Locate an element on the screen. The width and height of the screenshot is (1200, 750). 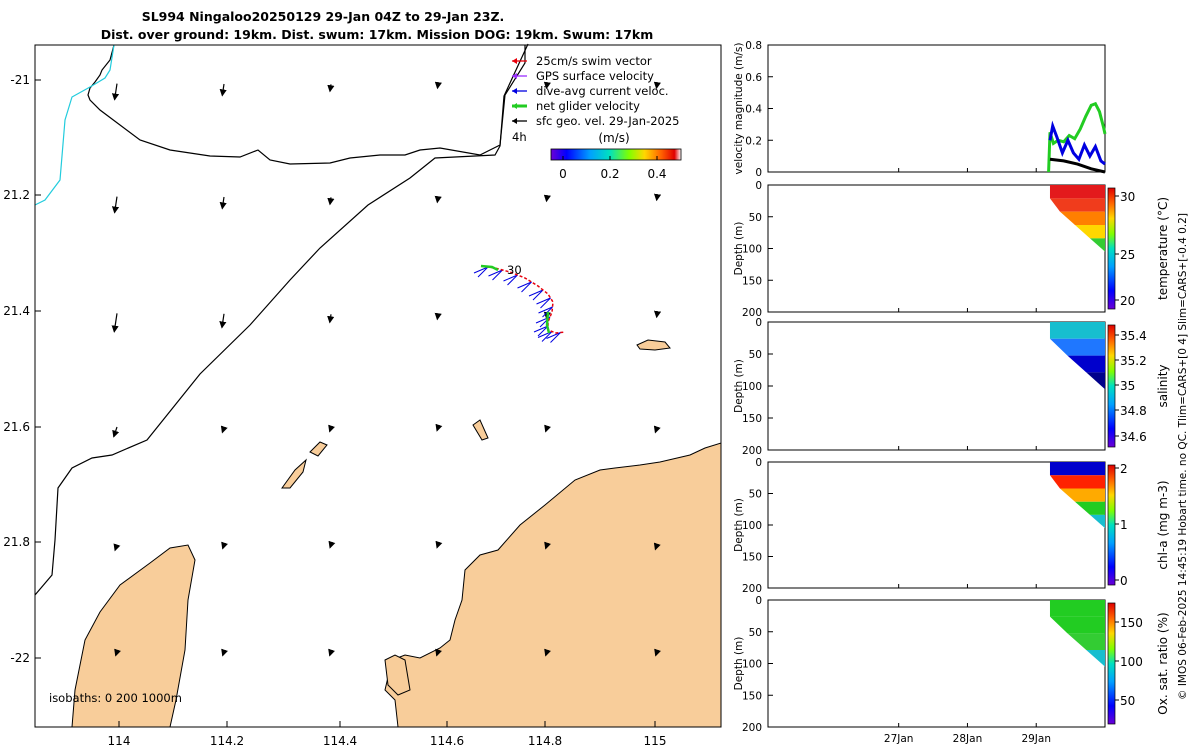
land-mainland-east is located at coordinates (553, 585).